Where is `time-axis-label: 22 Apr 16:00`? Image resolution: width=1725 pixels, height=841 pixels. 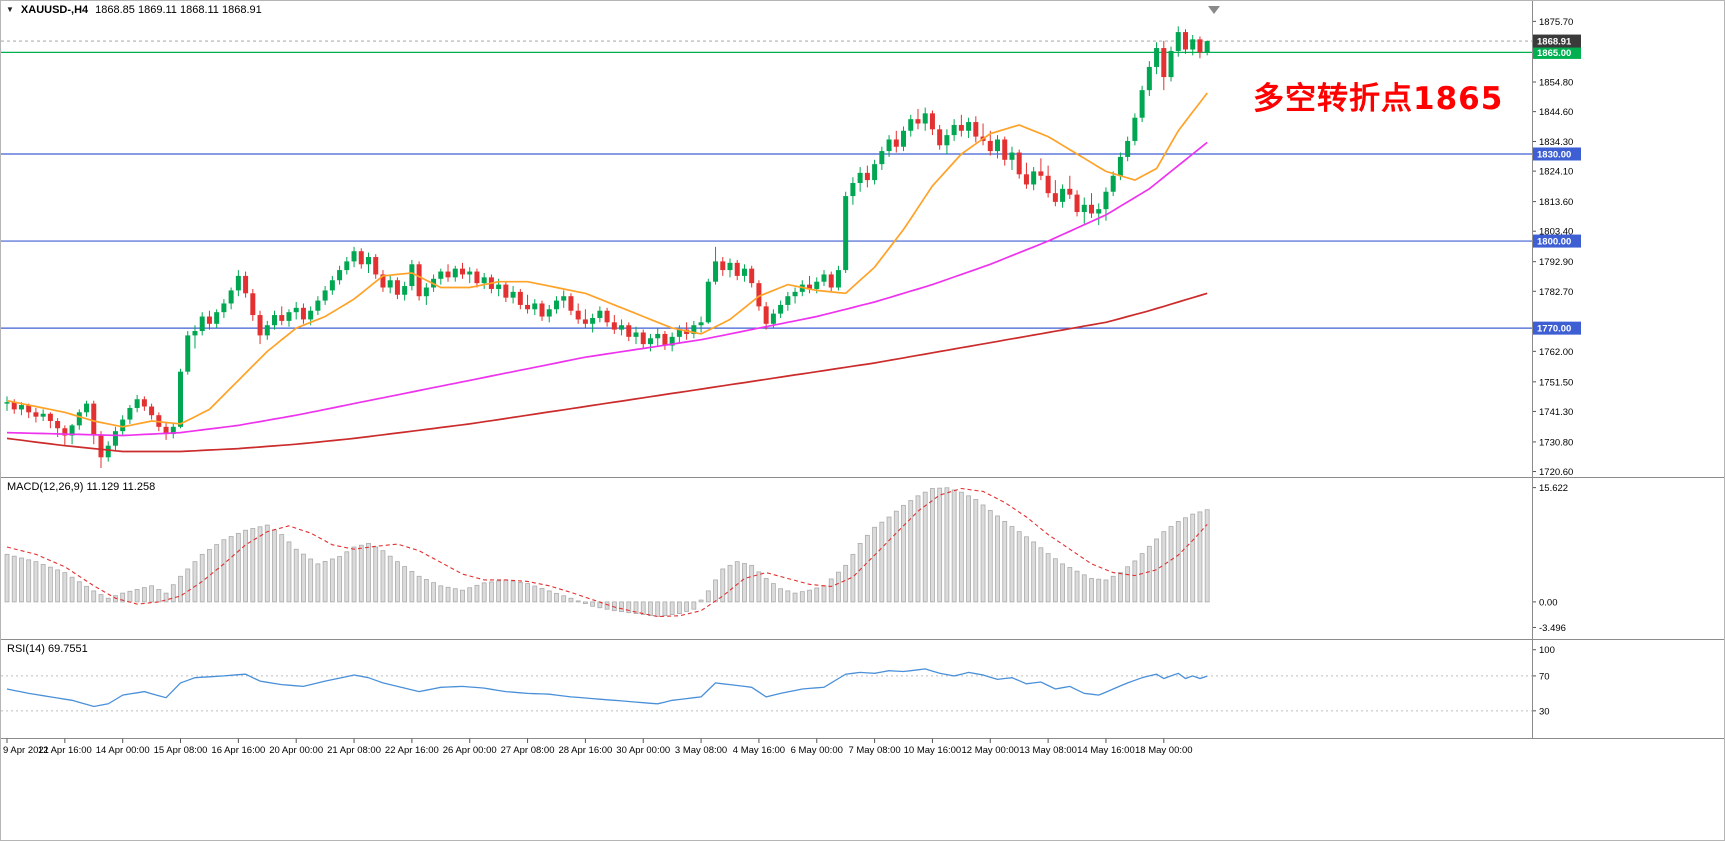 time-axis-label: 22 Apr 16:00 is located at coordinates (412, 750).